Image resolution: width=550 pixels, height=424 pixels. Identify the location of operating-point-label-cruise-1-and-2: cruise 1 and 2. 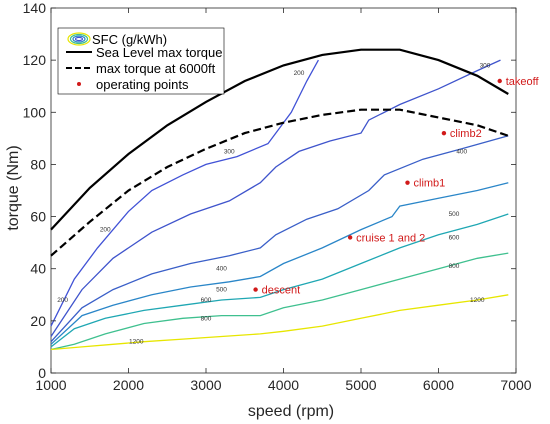
(390, 238).